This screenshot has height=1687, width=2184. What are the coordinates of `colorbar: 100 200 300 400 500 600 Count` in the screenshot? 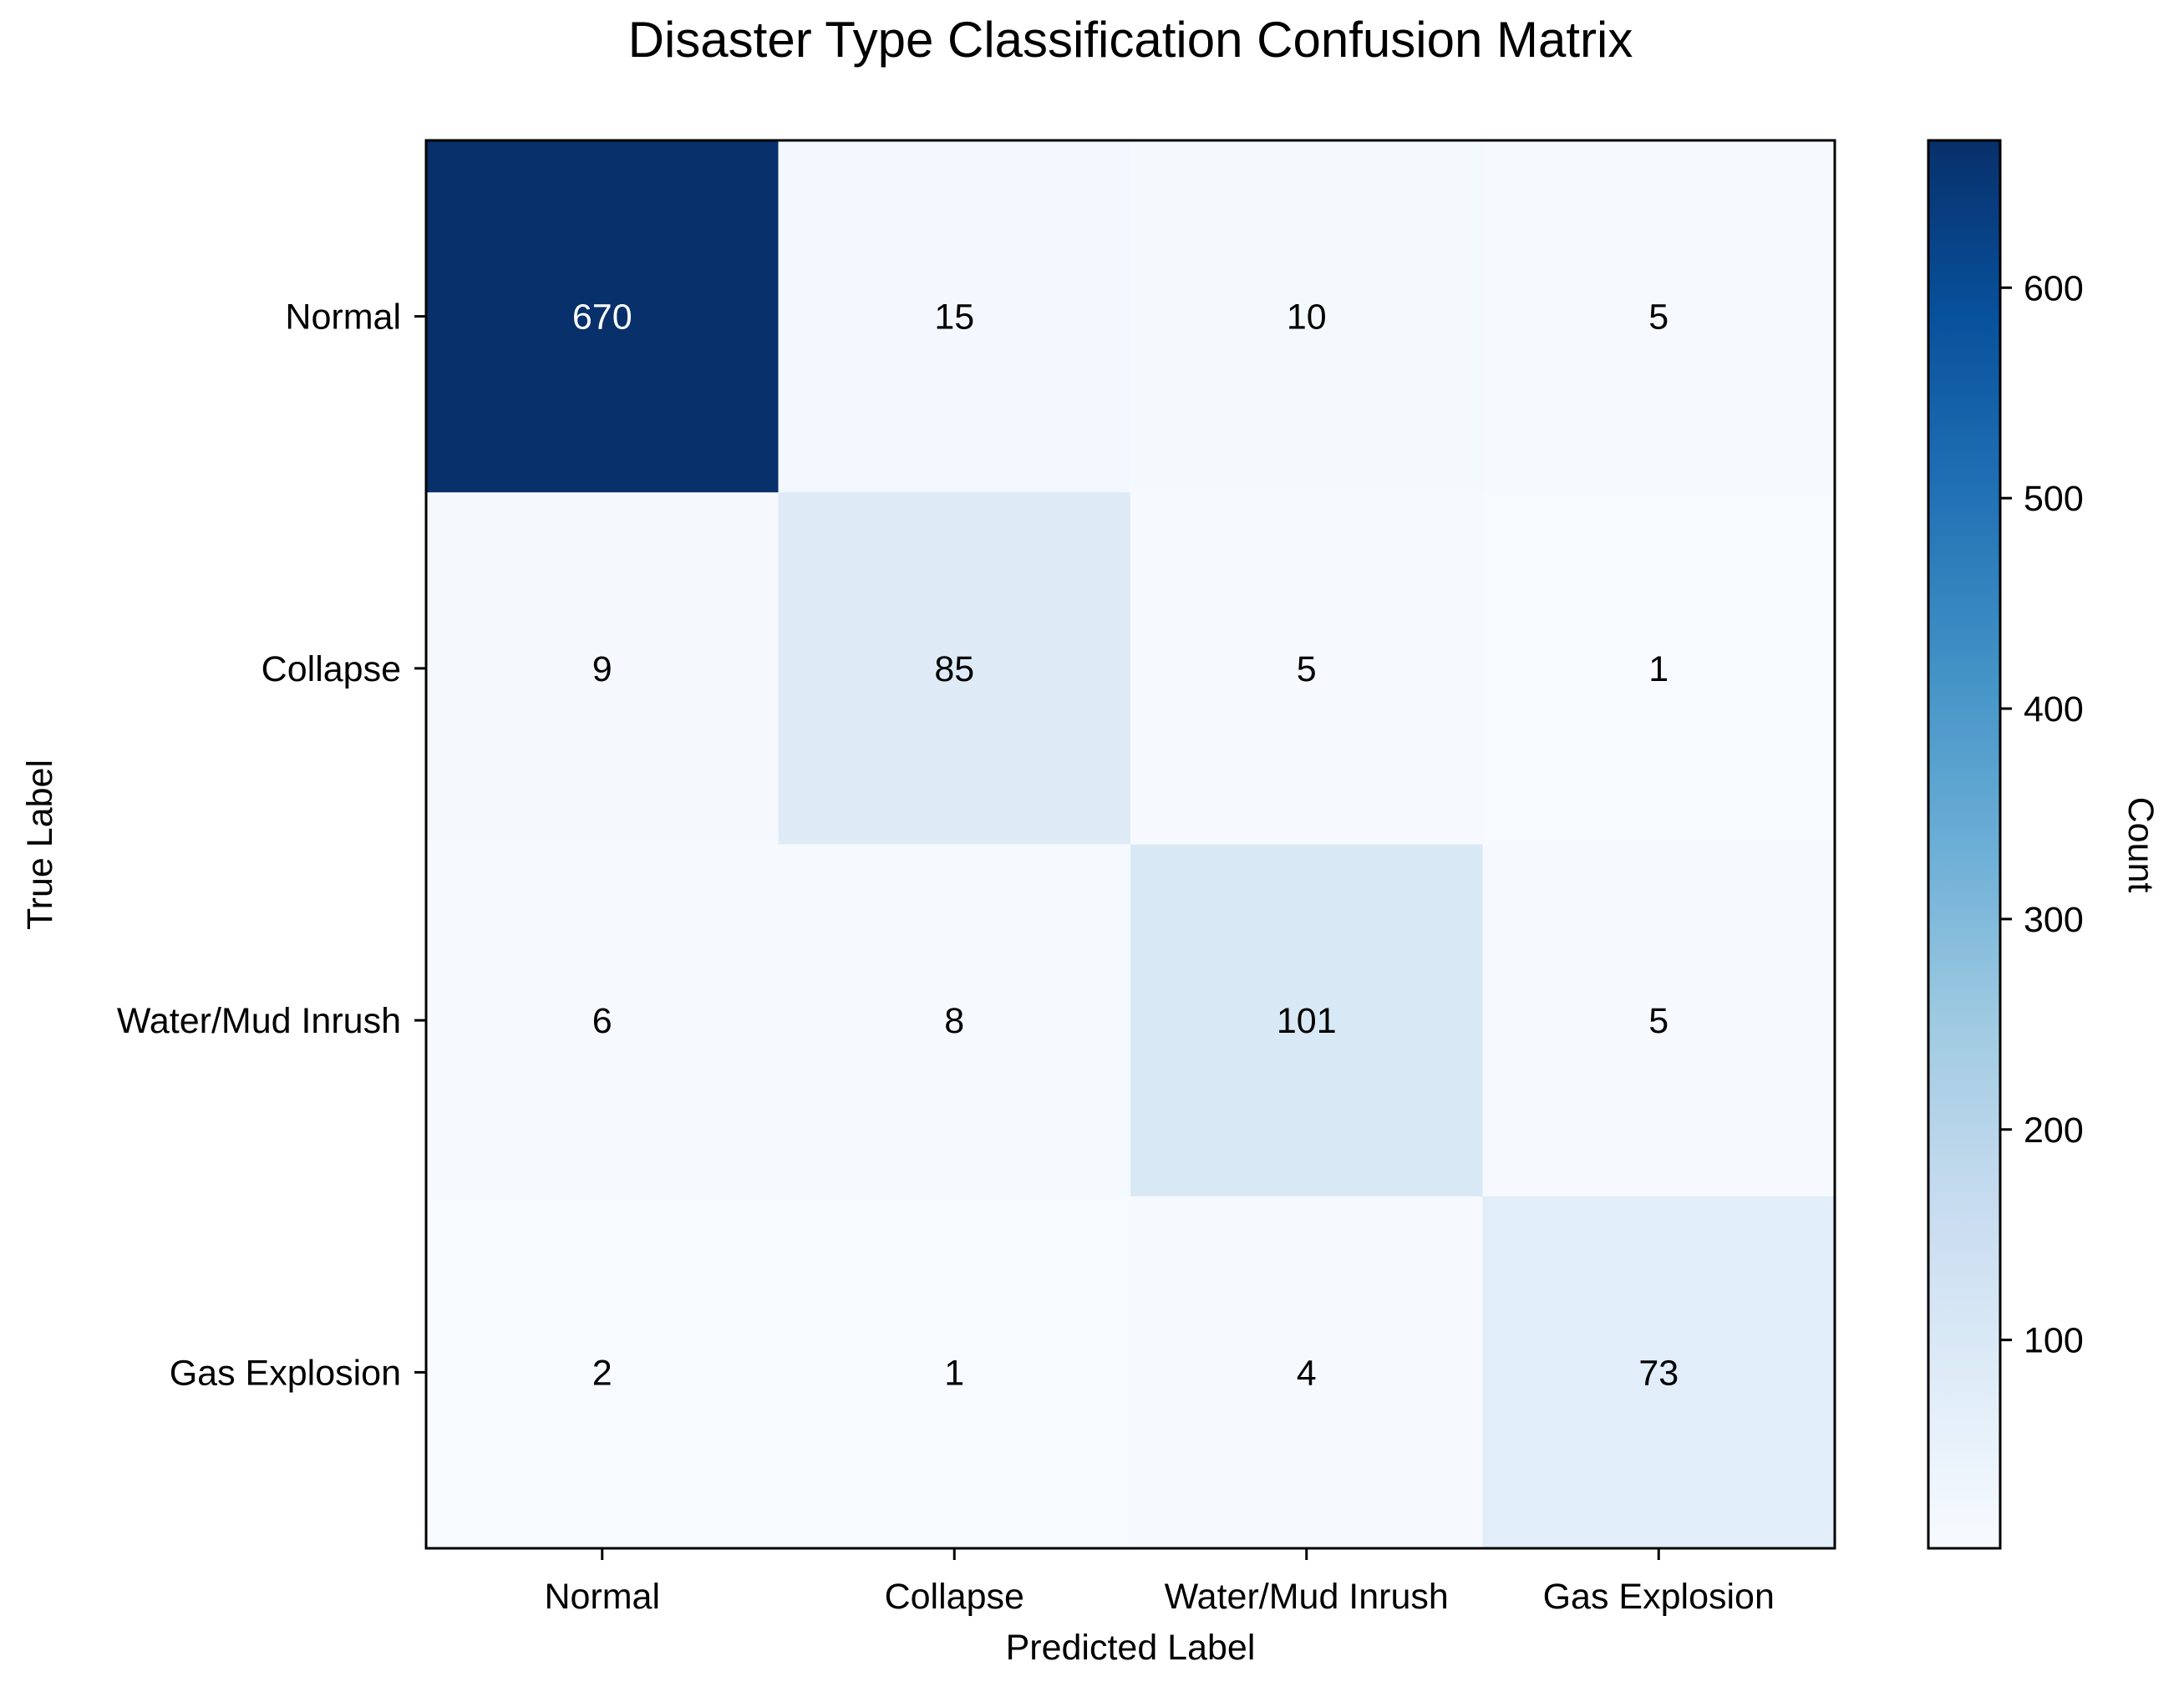 It's located at (2044, 844).